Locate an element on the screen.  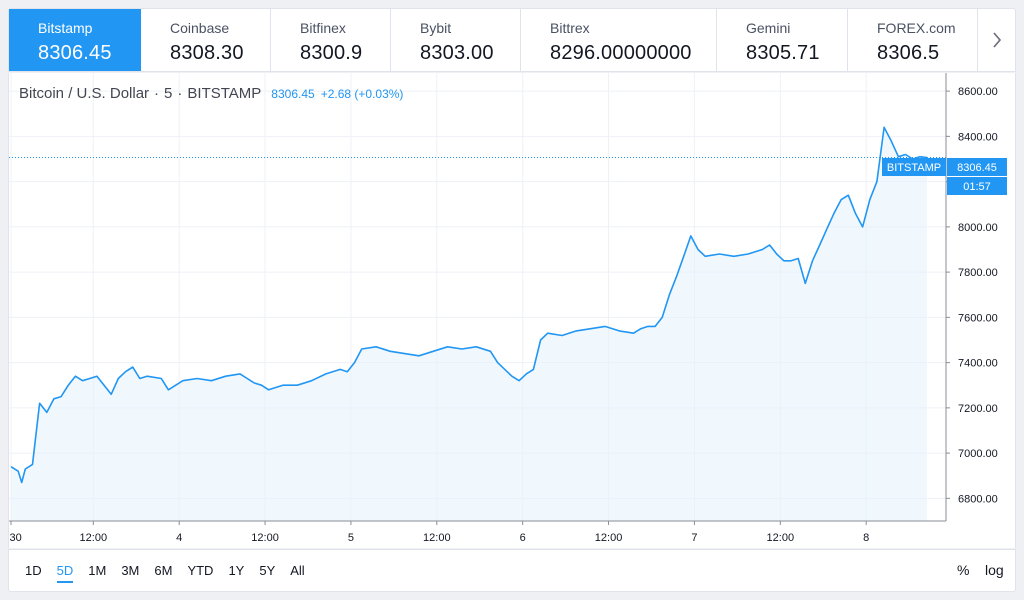
countdown-tag-bg is located at coordinates (977, 186).